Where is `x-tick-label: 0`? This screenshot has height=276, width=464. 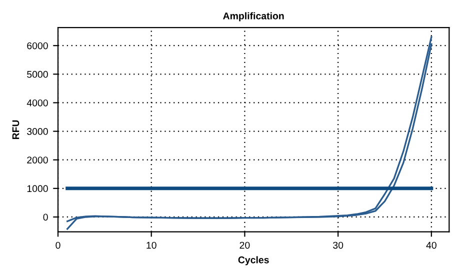
x-tick-label: 0 is located at coordinates (58, 245).